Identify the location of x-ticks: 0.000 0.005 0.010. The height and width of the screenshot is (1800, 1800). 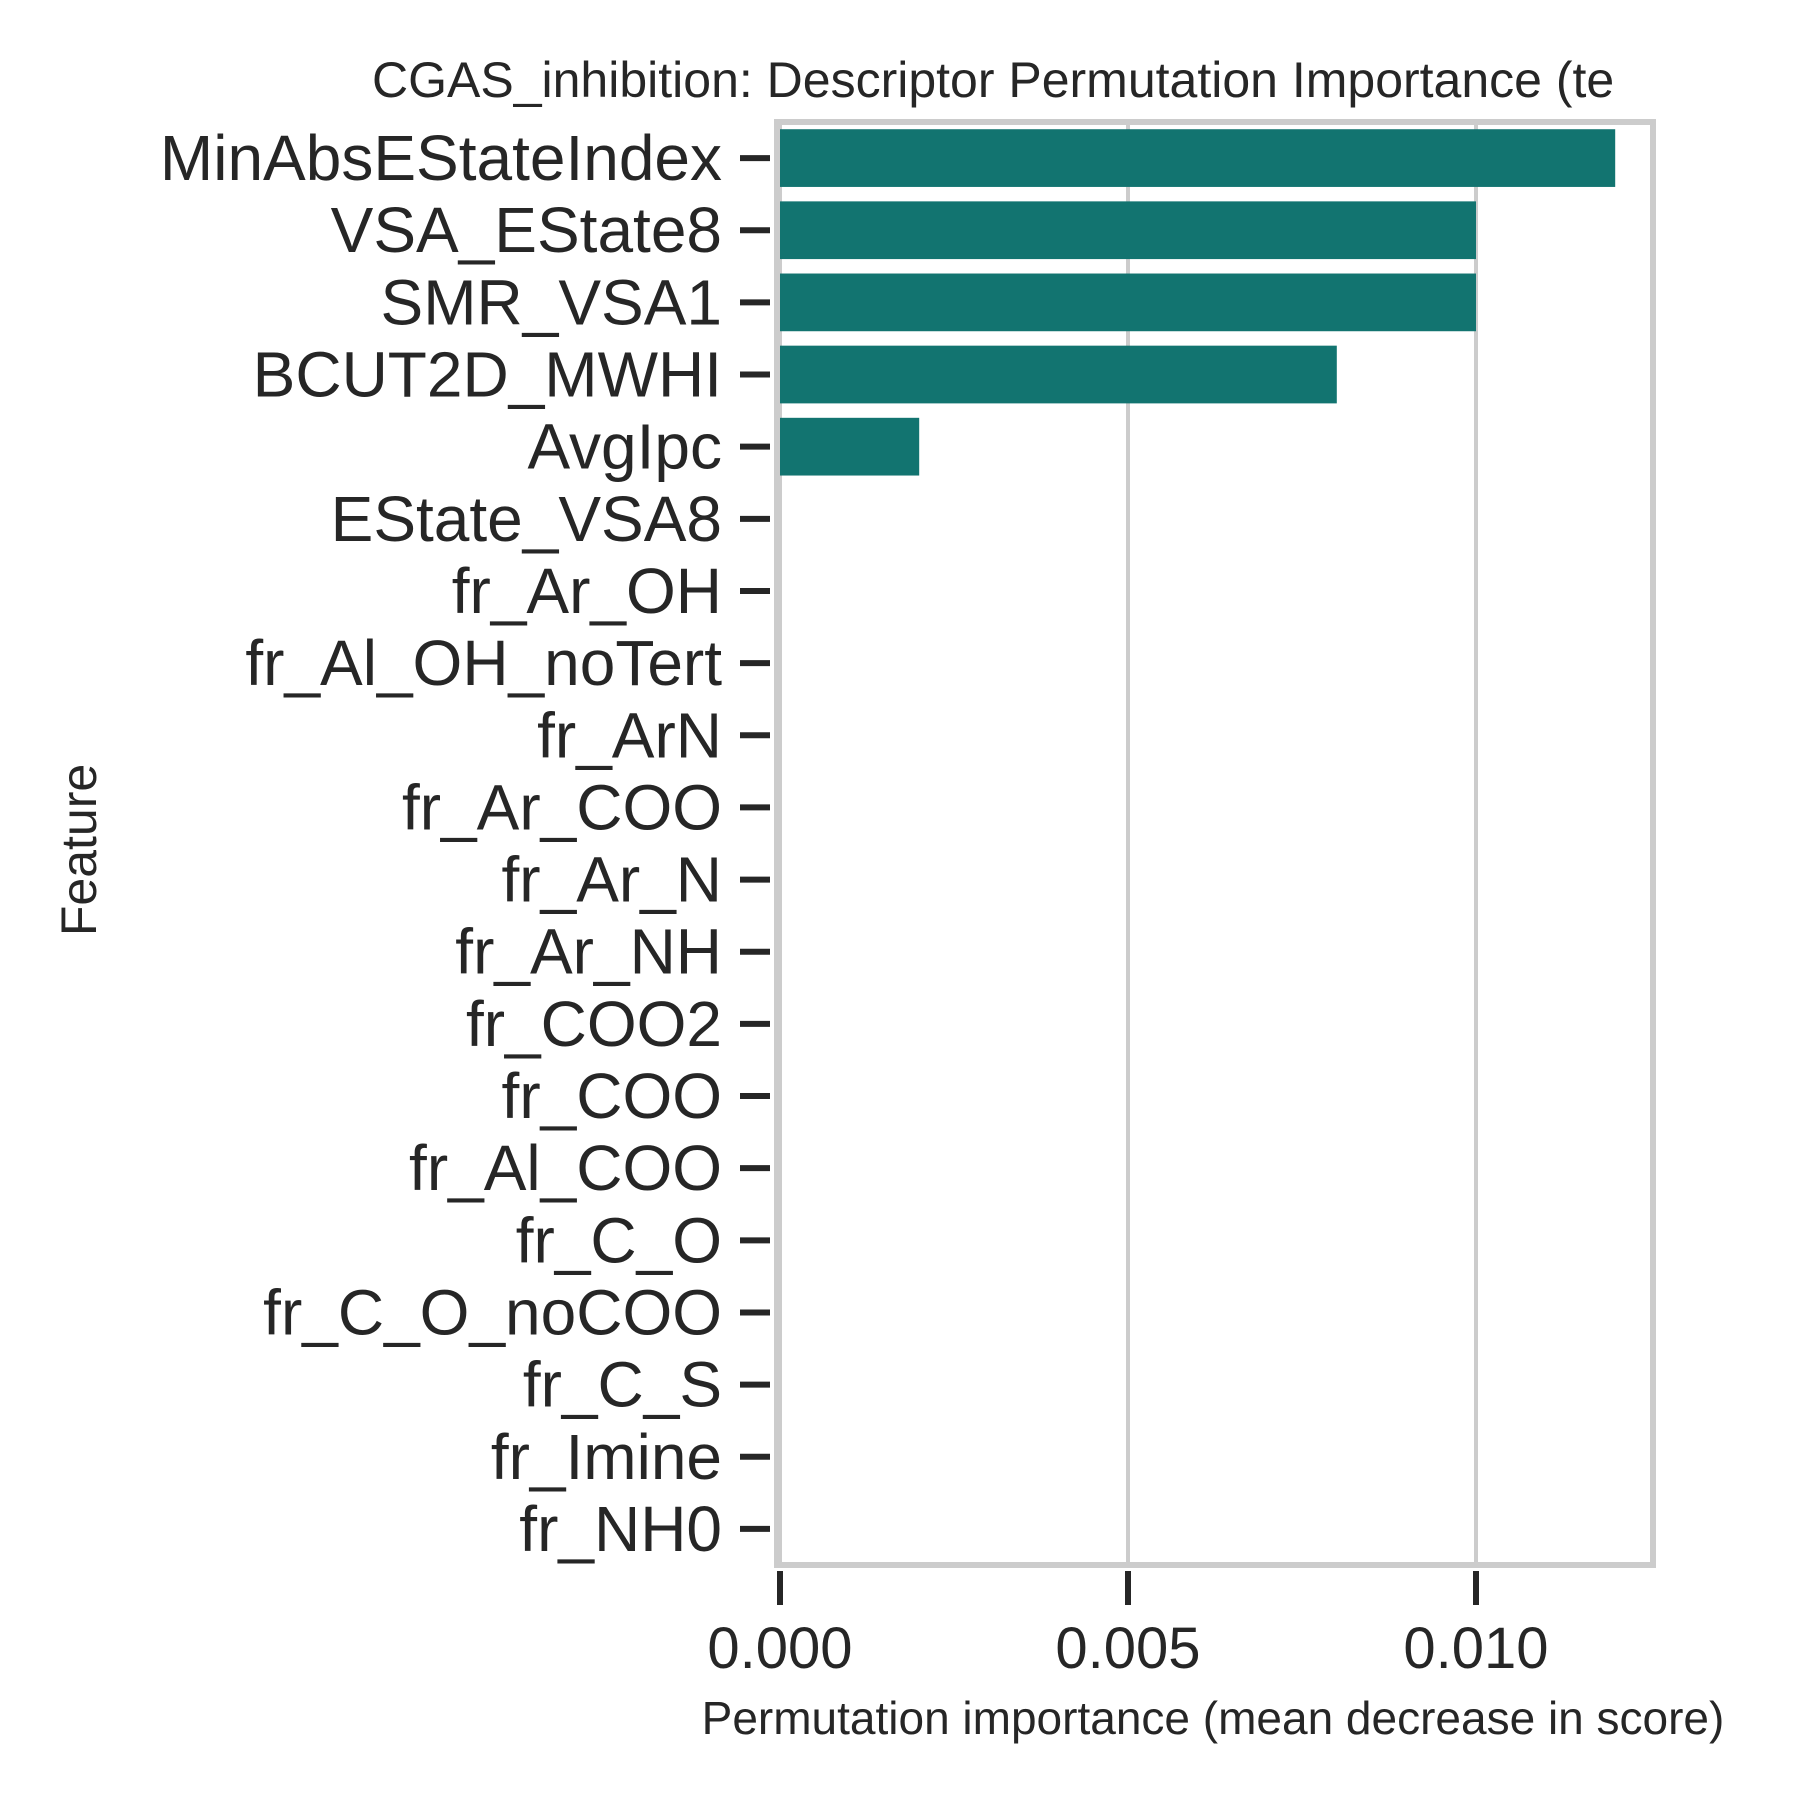
(1128, 1626).